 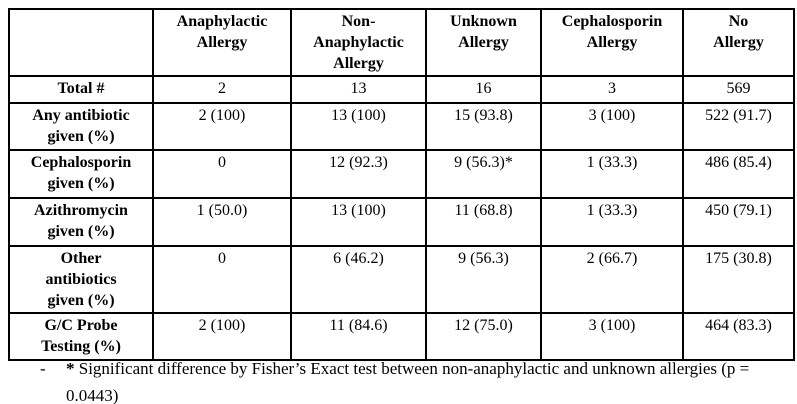 I want to click on table-cell: 12 (92.3), so click(x=358, y=174).